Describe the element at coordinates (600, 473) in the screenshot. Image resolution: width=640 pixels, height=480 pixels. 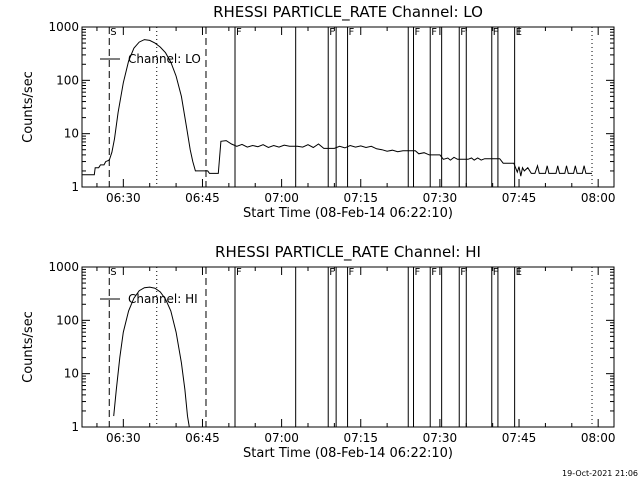
I see `footer-timestamp: 19-Oct-2021 21:06` at that location.